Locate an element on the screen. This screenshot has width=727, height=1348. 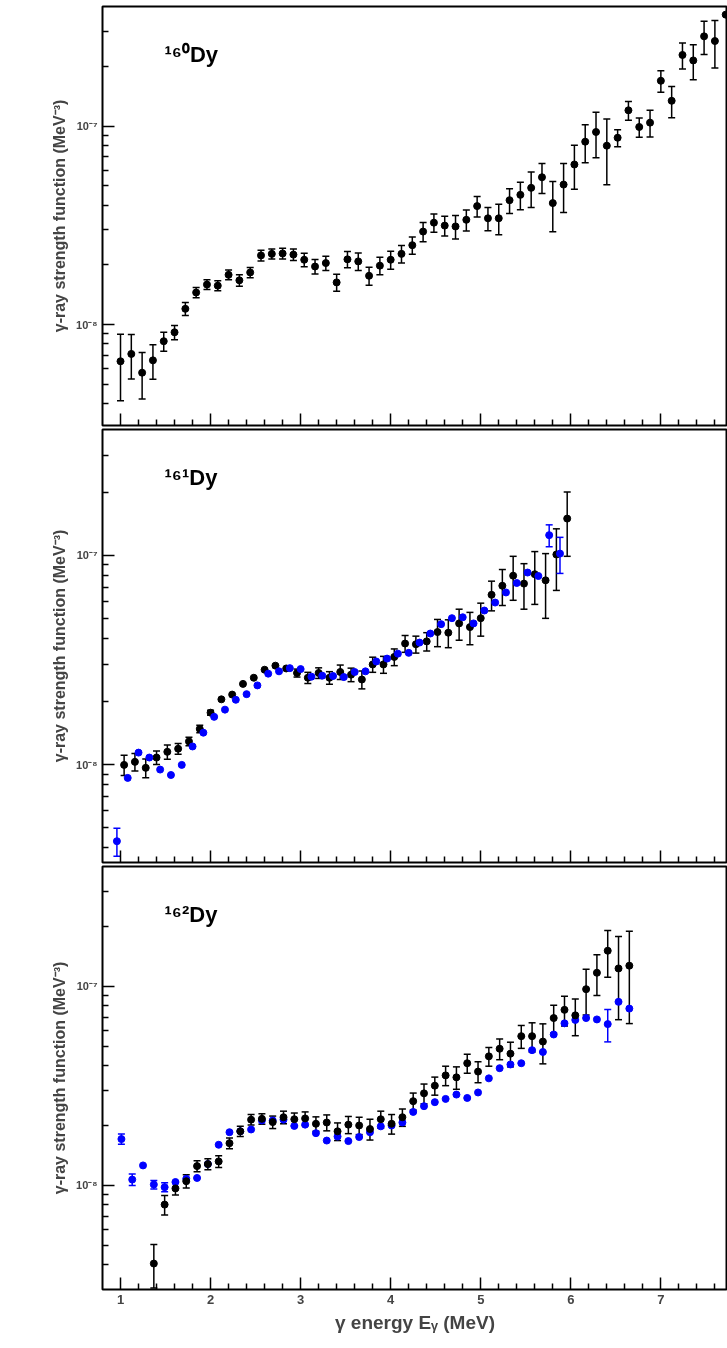
annotation: ¹⁶¹Dy is located at coordinates (191, 477).